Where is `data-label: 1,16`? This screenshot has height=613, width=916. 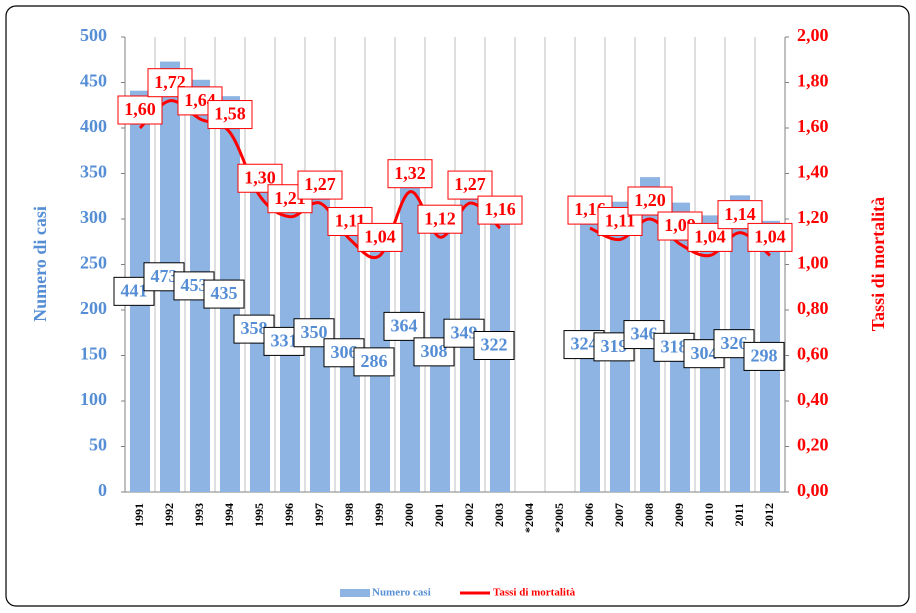 data-label: 1,16 is located at coordinates (500, 209).